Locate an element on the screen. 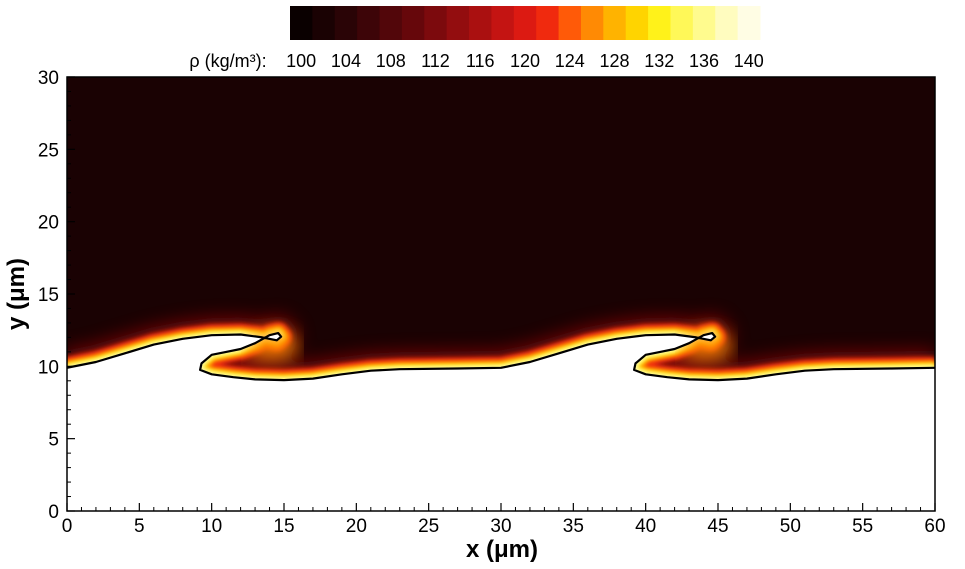 The image size is (965, 569). colorbar-tick-label: 104 is located at coordinates (346, 61).